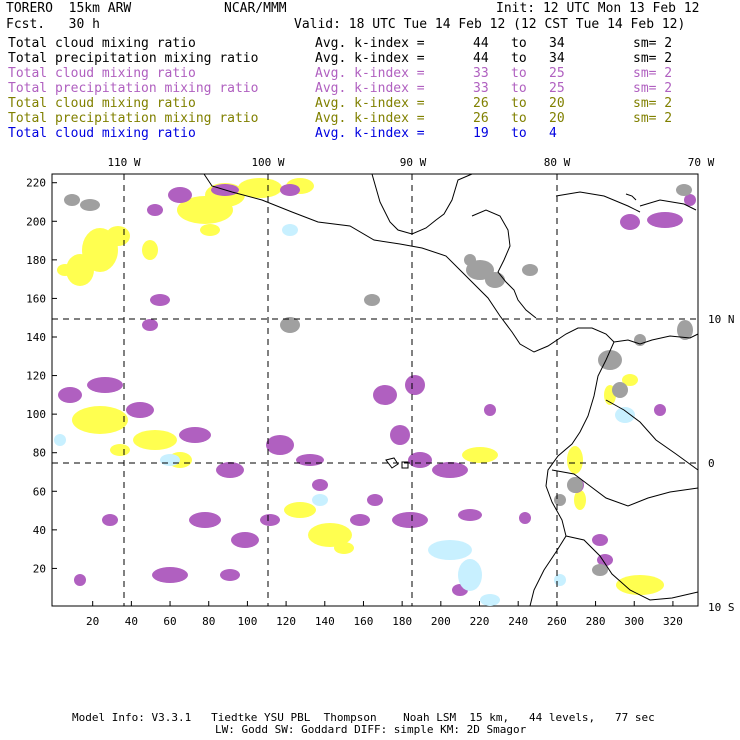 Image resolution: width=740 pixels, height=740 pixels. Describe the element at coordinates (123, 162) in the screenshot. I see `lon-label: 110 W` at that location.